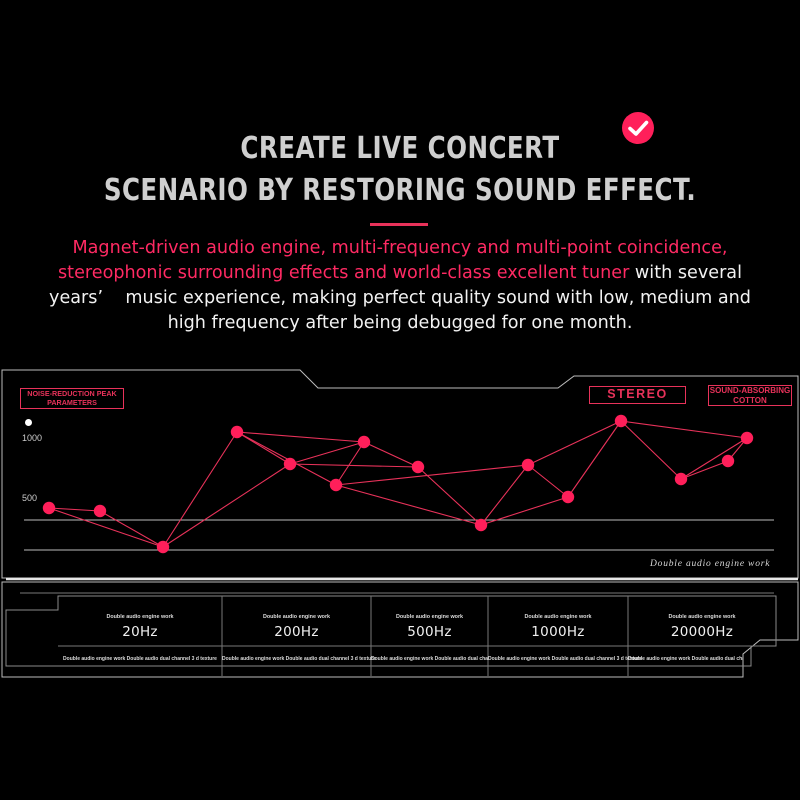 This screenshot has height=800, width=800. I want to click on y-tick-1000: 1000, so click(32, 438).